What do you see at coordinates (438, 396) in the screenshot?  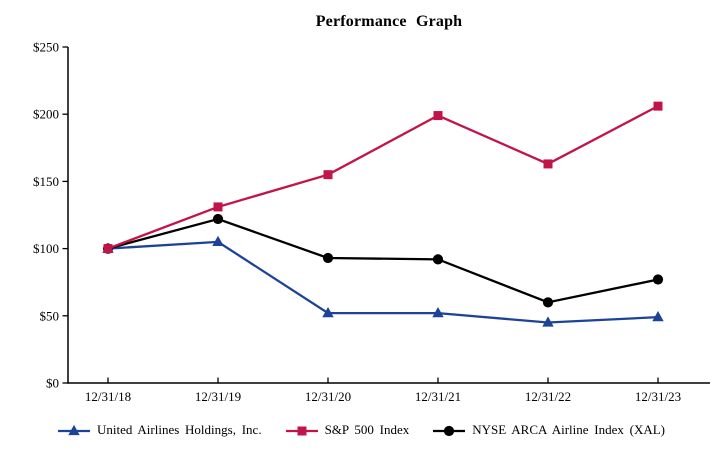 I see `x-axis-tick-label: 12/31/21` at bounding box center [438, 396].